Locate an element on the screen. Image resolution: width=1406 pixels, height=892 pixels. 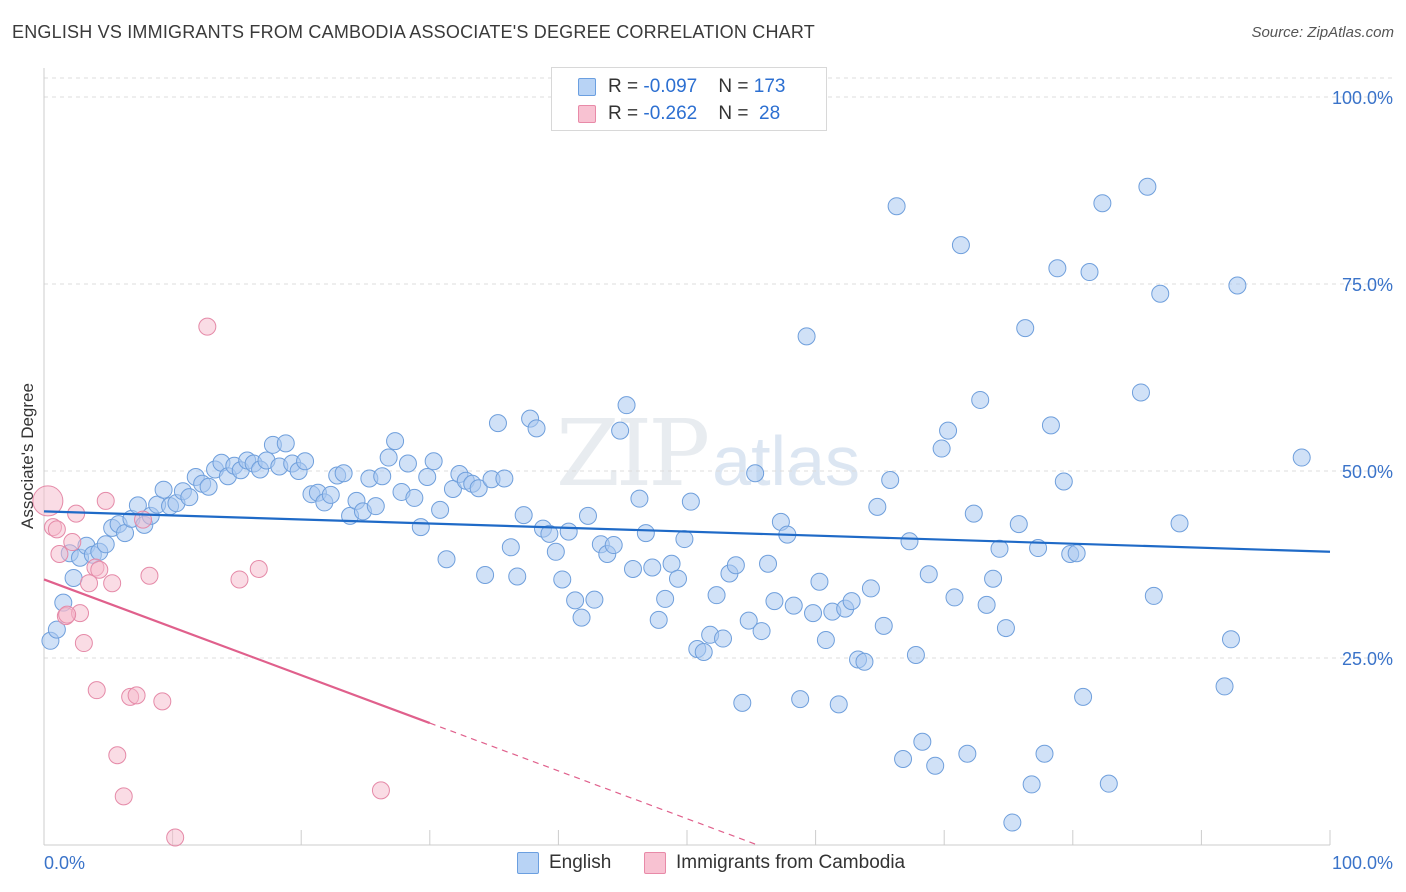
english-trend-line is located at coordinates (687, 531).